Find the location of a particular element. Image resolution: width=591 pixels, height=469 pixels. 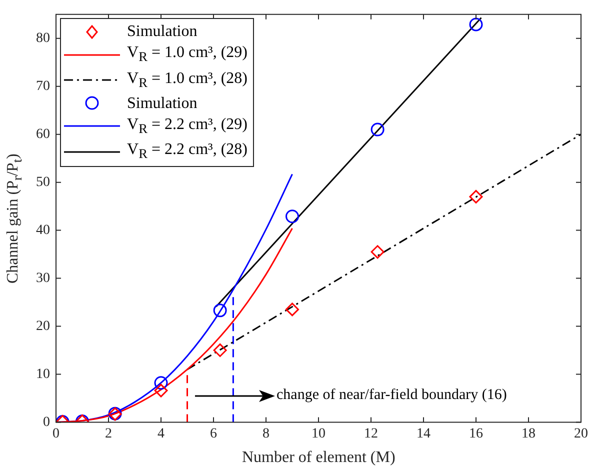

y-tick-label: 10 is located at coordinates (43, 374).